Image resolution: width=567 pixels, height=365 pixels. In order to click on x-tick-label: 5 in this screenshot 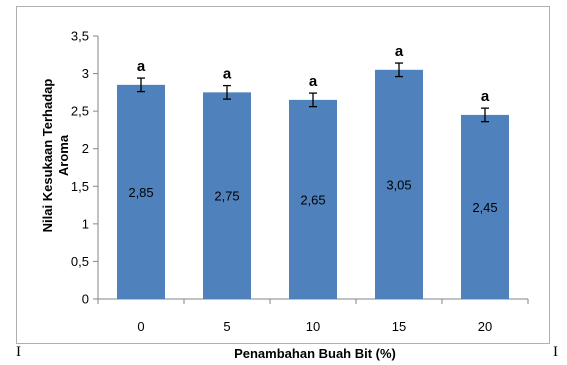, I will do `click(226, 326)`.